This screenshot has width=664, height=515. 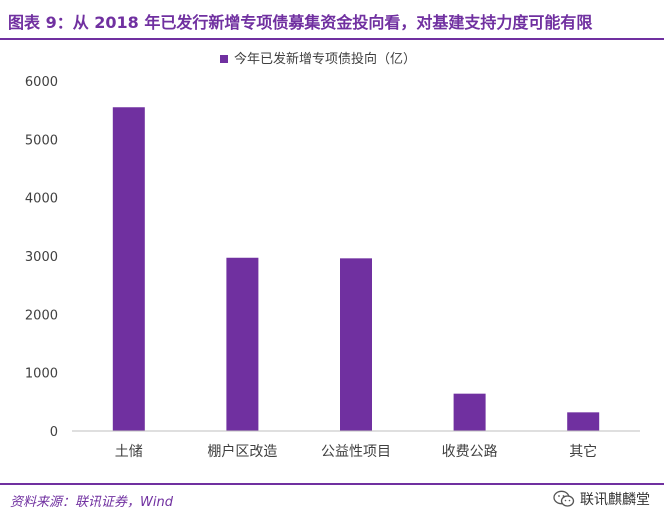 What do you see at coordinates (129, 452) in the screenshot?
I see `x-tick-label: 土储` at bounding box center [129, 452].